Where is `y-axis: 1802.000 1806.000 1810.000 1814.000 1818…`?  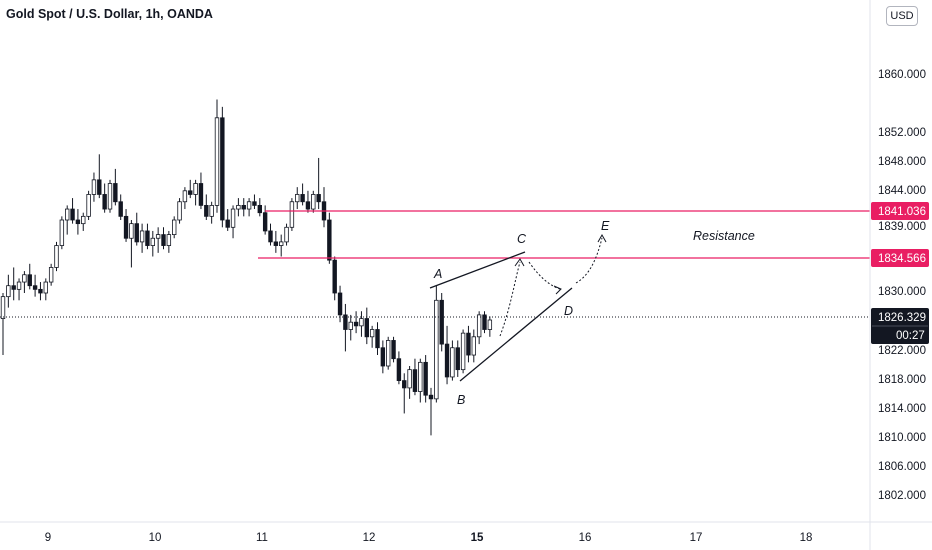
y-axis: 1802.000 1806.000 1810.000 1814.000 1818… is located at coordinates (902, 285).